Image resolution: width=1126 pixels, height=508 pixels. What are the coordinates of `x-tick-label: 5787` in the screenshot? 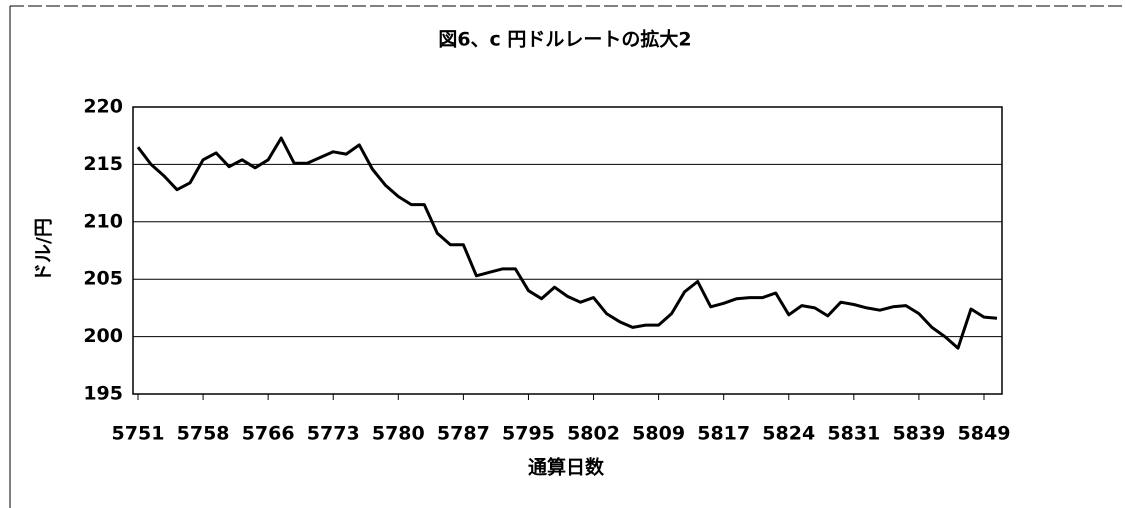 It's located at (463, 434).